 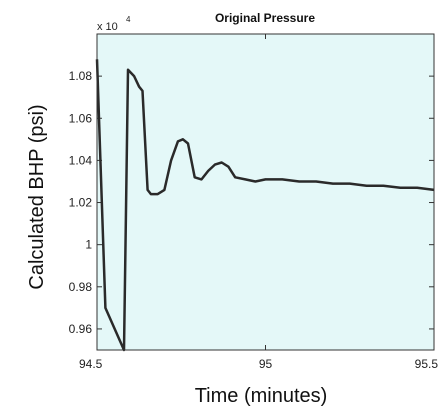 What do you see at coordinates (88, 245) in the screenshot?
I see `y-tick-label: 1` at bounding box center [88, 245].